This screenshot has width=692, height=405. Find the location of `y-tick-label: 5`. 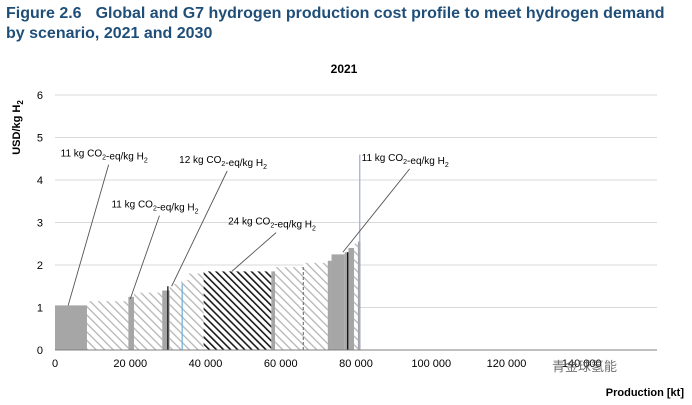

y-tick-label: 5 is located at coordinates (40, 139).